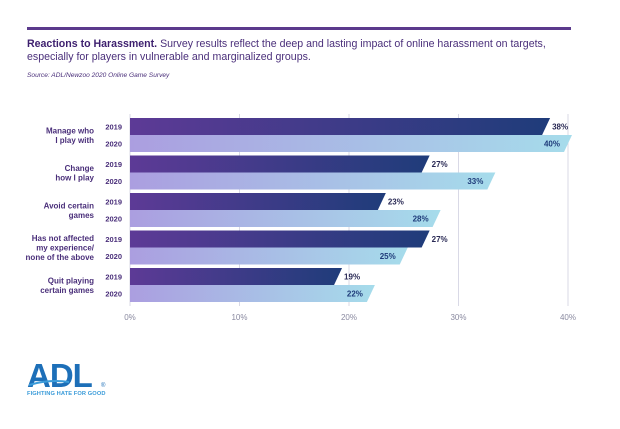  What do you see at coordinates (552, 144) in the screenshot?
I see `data-label: 40%` at bounding box center [552, 144].